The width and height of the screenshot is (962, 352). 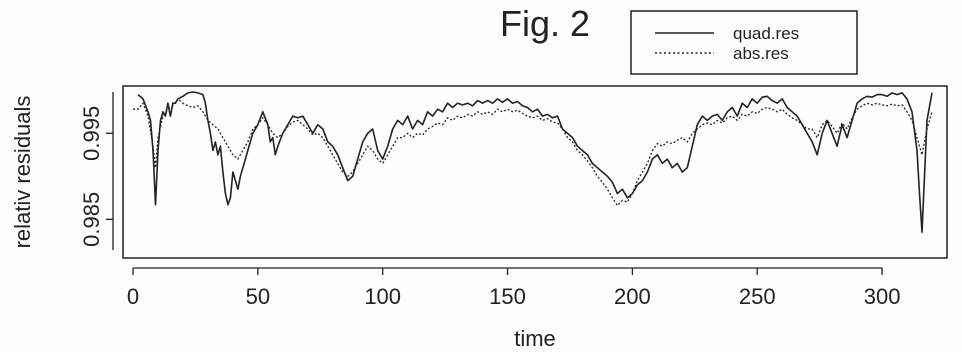 What do you see at coordinates (766, 33) in the screenshot?
I see `legend-label-quad-res: quad.res` at bounding box center [766, 33].